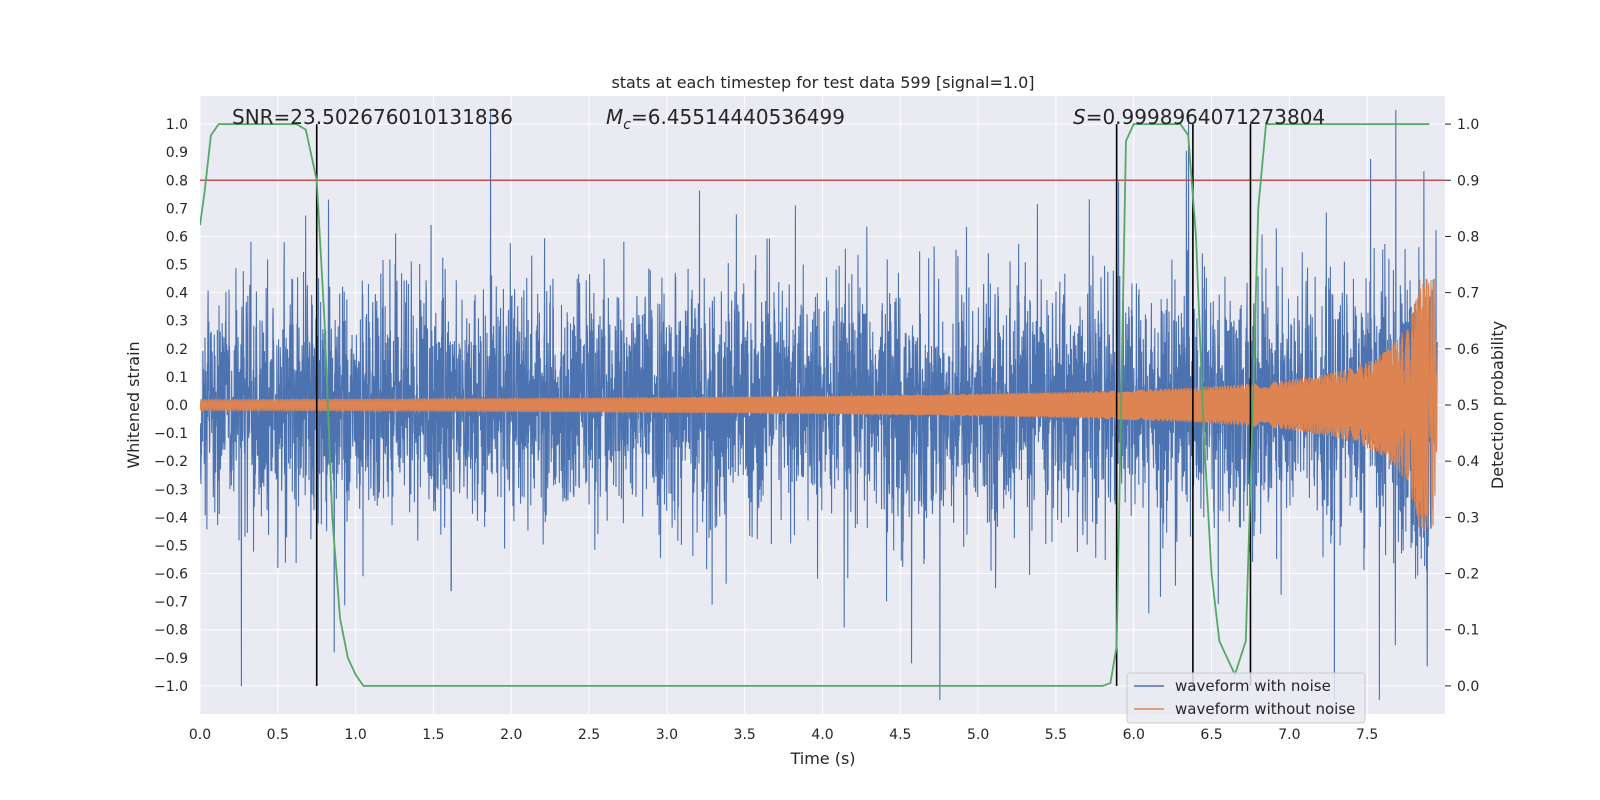  Describe the element at coordinates (978, 735) in the screenshot. I see `x-tick-label: 5.0` at that location.